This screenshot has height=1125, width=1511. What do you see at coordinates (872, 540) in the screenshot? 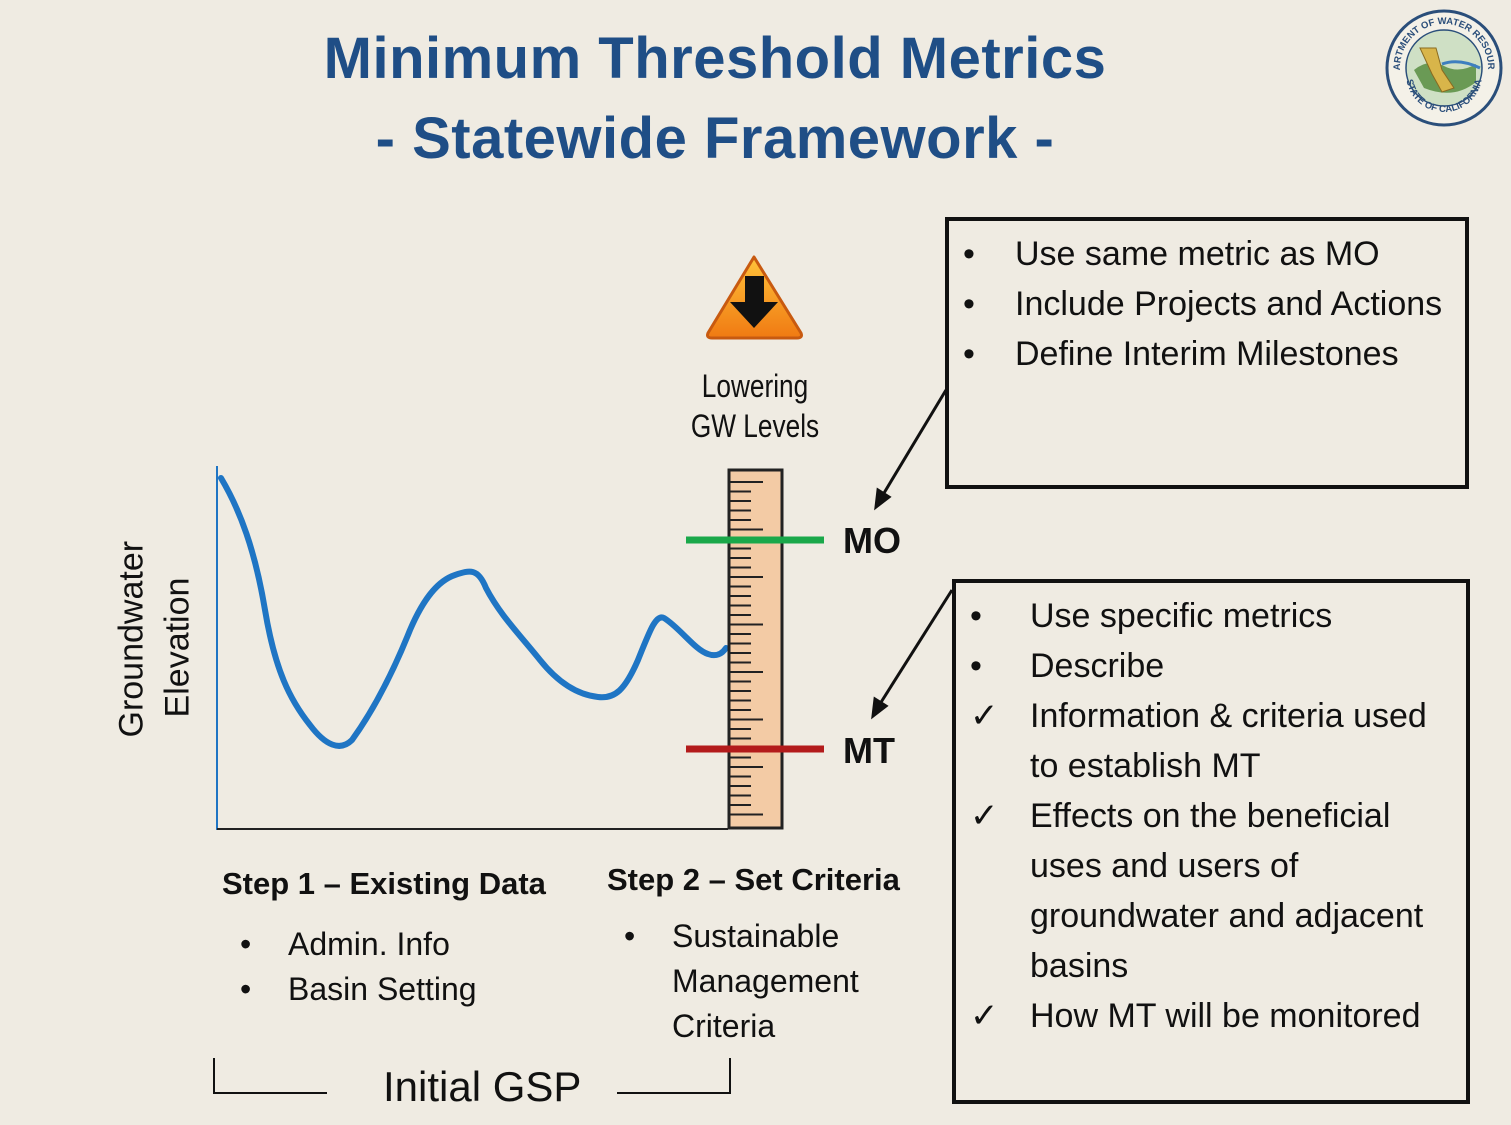
I see `mo-label: MO` at bounding box center [872, 540].